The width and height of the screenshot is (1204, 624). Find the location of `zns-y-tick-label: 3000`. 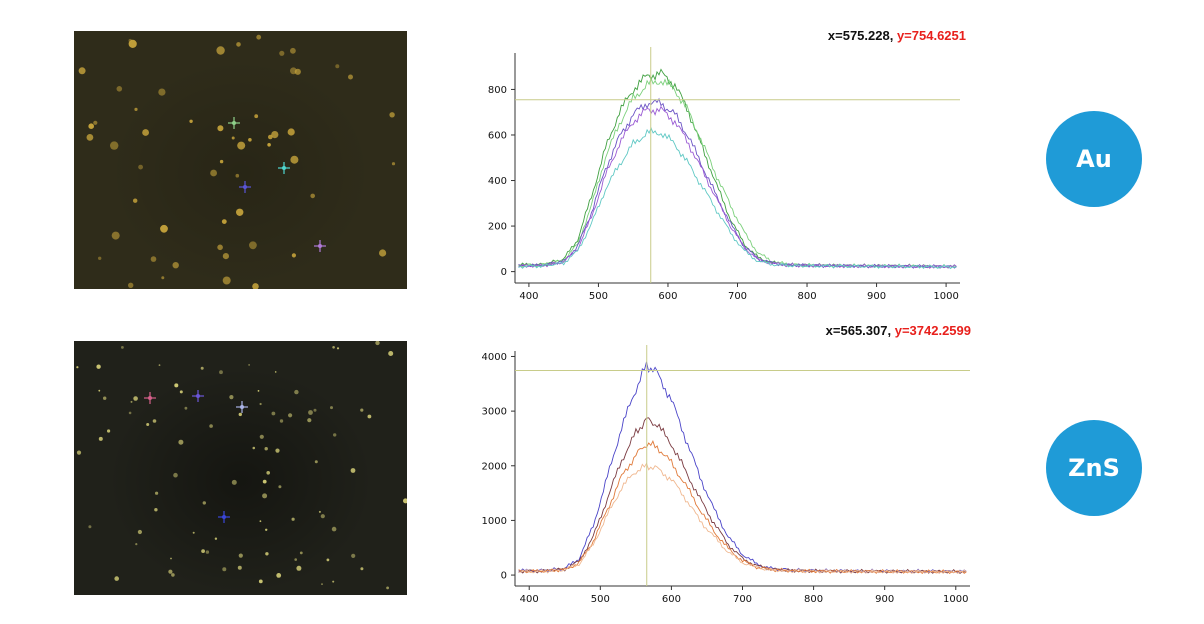

zns-y-tick-label: 3000 is located at coordinates (494, 412).